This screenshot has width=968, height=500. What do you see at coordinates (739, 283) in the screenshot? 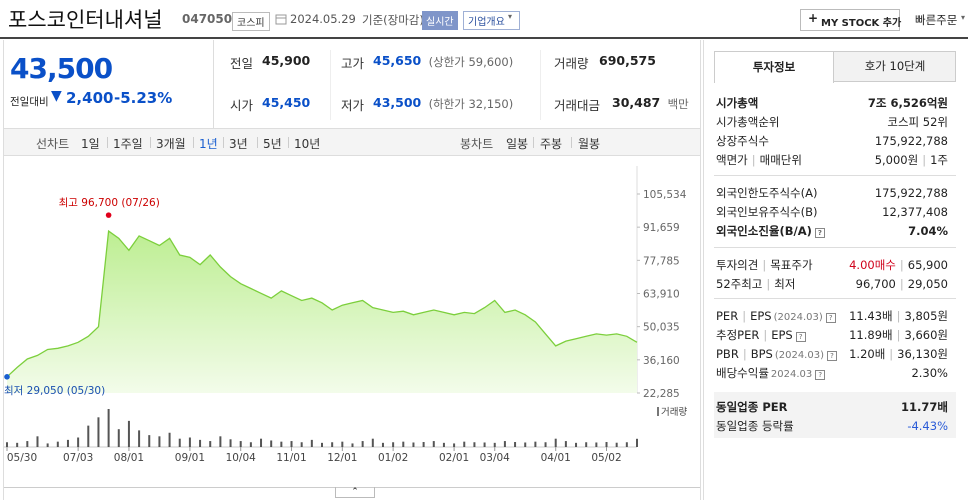
I see `label-text: 52주최고` at bounding box center [739, 283].